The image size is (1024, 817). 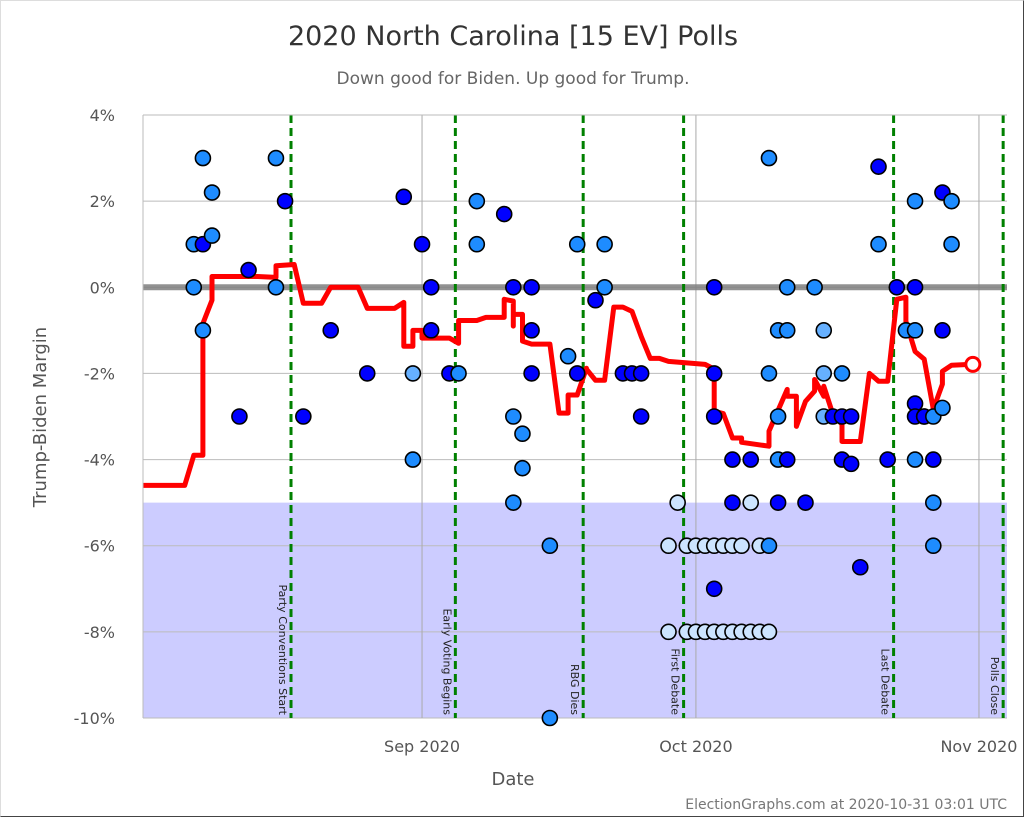 I want to click on event-label: First Debate, so click(x=675, y=681).